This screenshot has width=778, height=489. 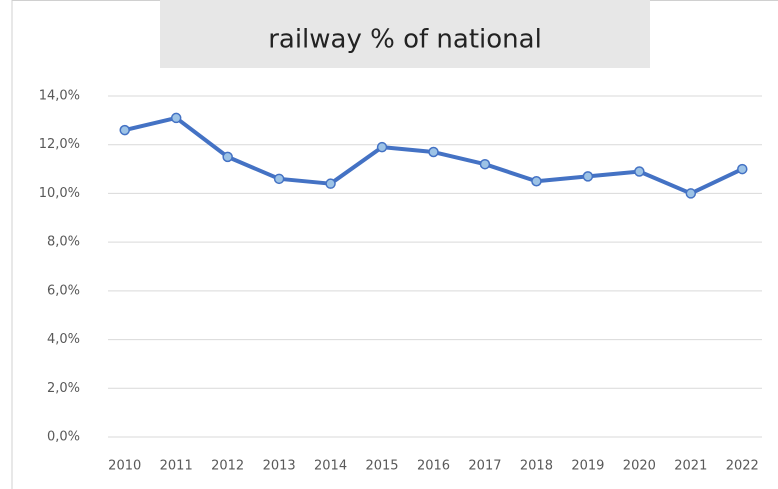 What do you see at coordinates (59, 96) in the screenshot?
I see `y-tick-label: 14,0%` at bounding box center [59, 96].